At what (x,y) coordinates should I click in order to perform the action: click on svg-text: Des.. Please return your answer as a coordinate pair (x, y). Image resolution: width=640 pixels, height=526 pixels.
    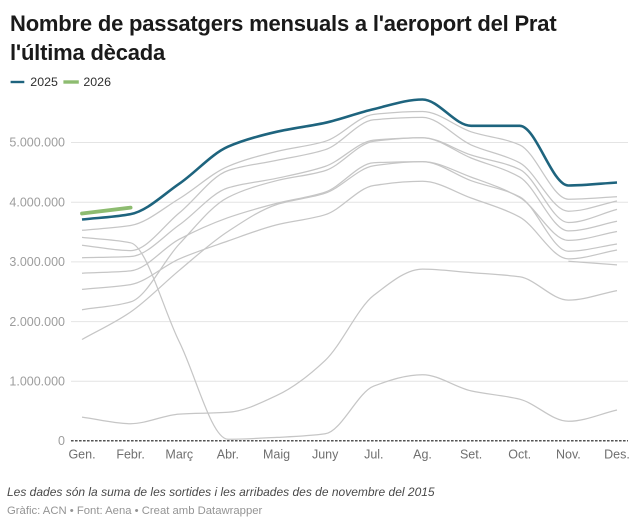
    Looking at the image, I should click on (617, 455).